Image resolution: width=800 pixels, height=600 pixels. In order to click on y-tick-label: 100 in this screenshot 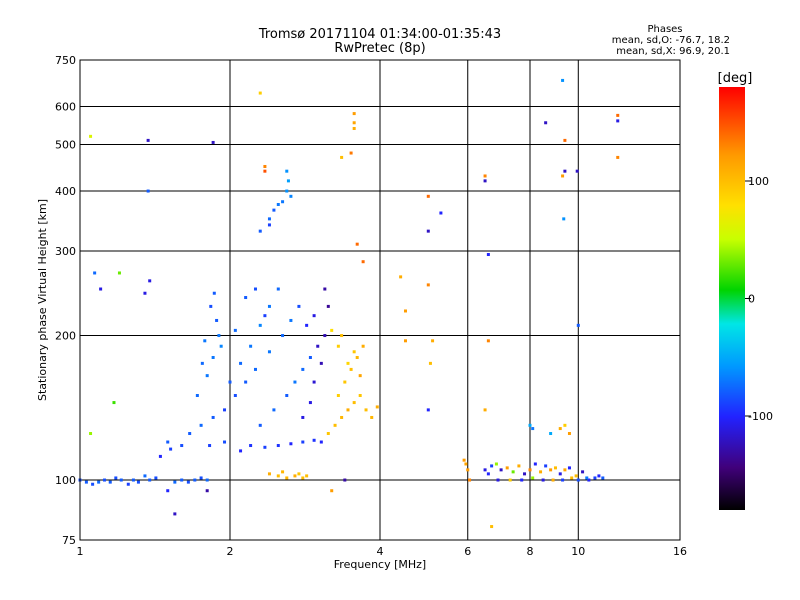, I will do `click(65, 480)`.